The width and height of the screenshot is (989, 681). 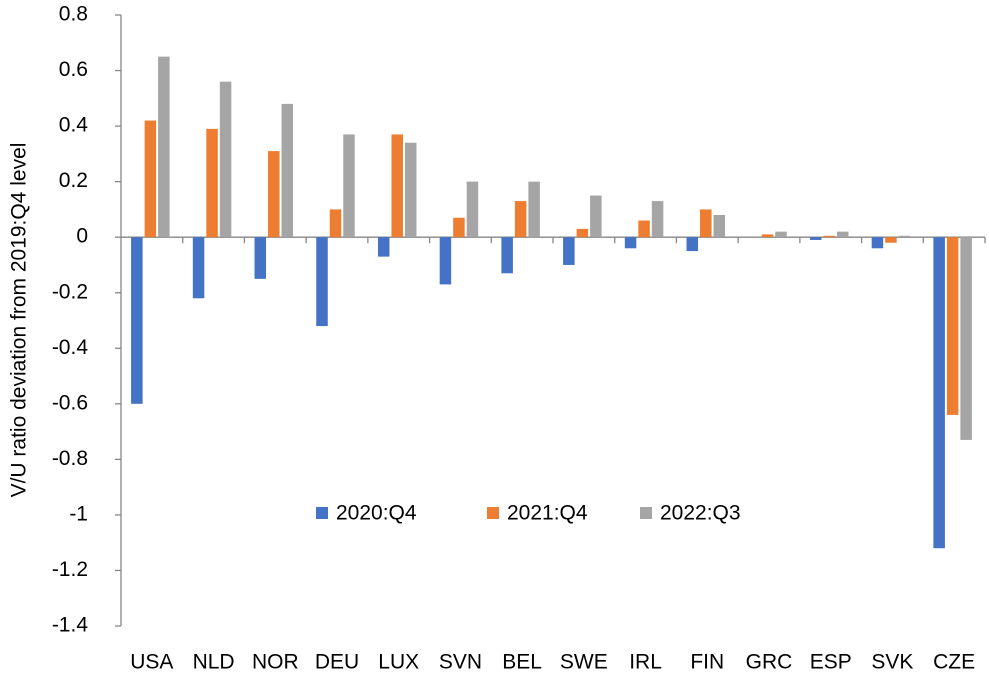 What do you see at coordinates (70, 458) in the screenshot?
I see `y-tick-label: -0.8` at bounding box center [70, 458].